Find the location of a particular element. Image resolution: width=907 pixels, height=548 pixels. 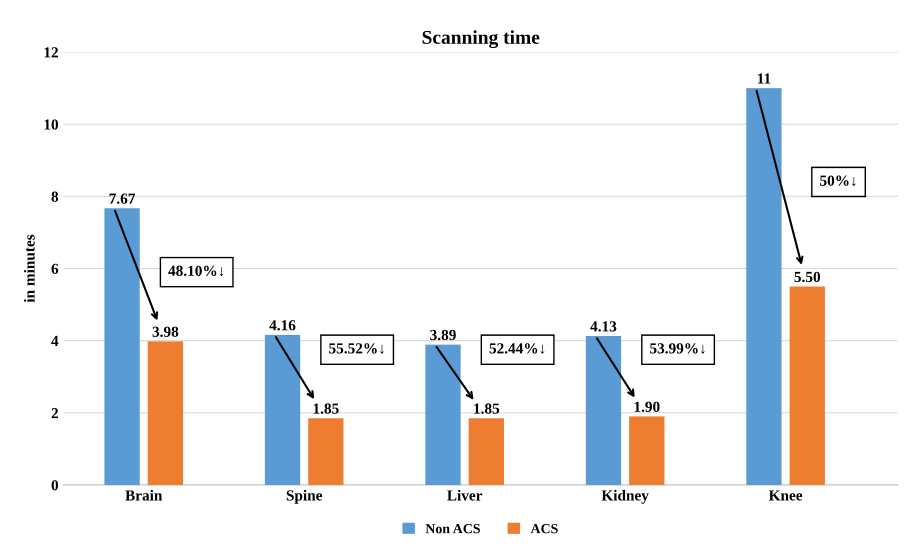

y-tick-label: 10 is located at coordinates (51, 124).